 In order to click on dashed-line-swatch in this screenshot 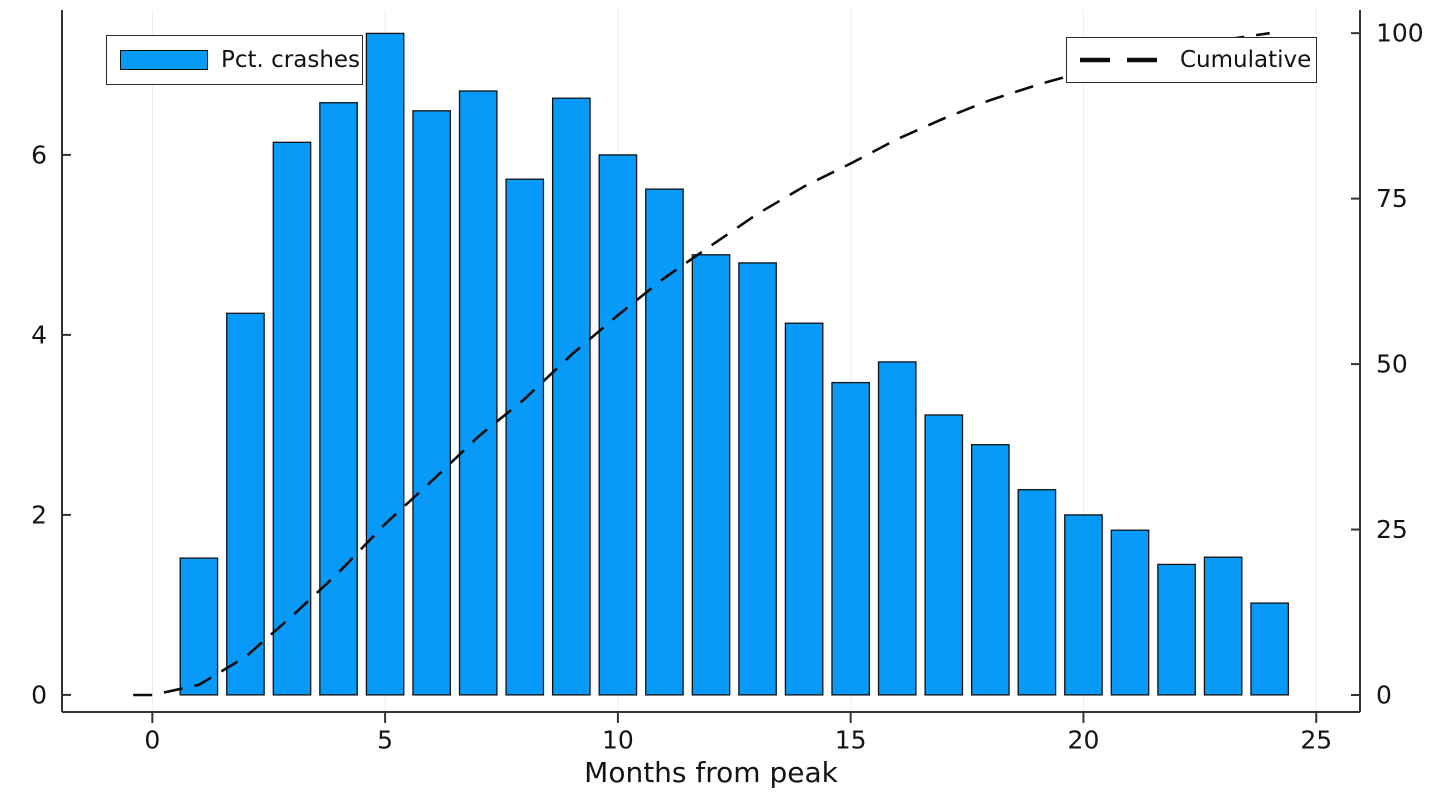, I will do `click(1119, 60)`.